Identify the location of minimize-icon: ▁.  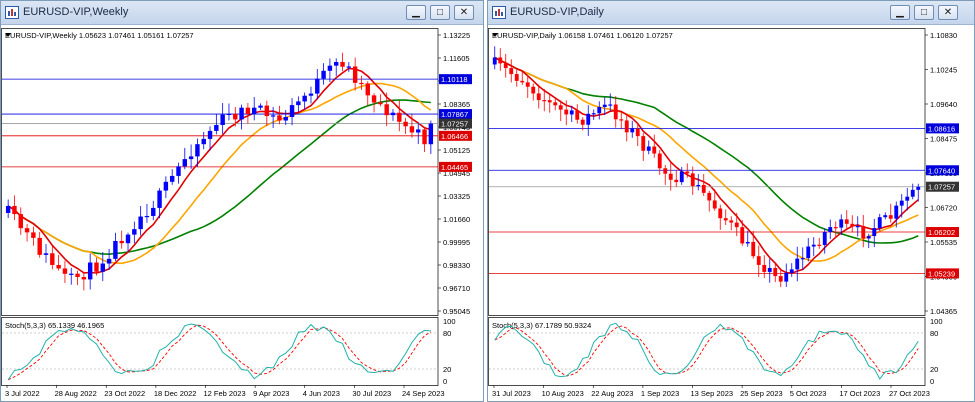
(900, 12).